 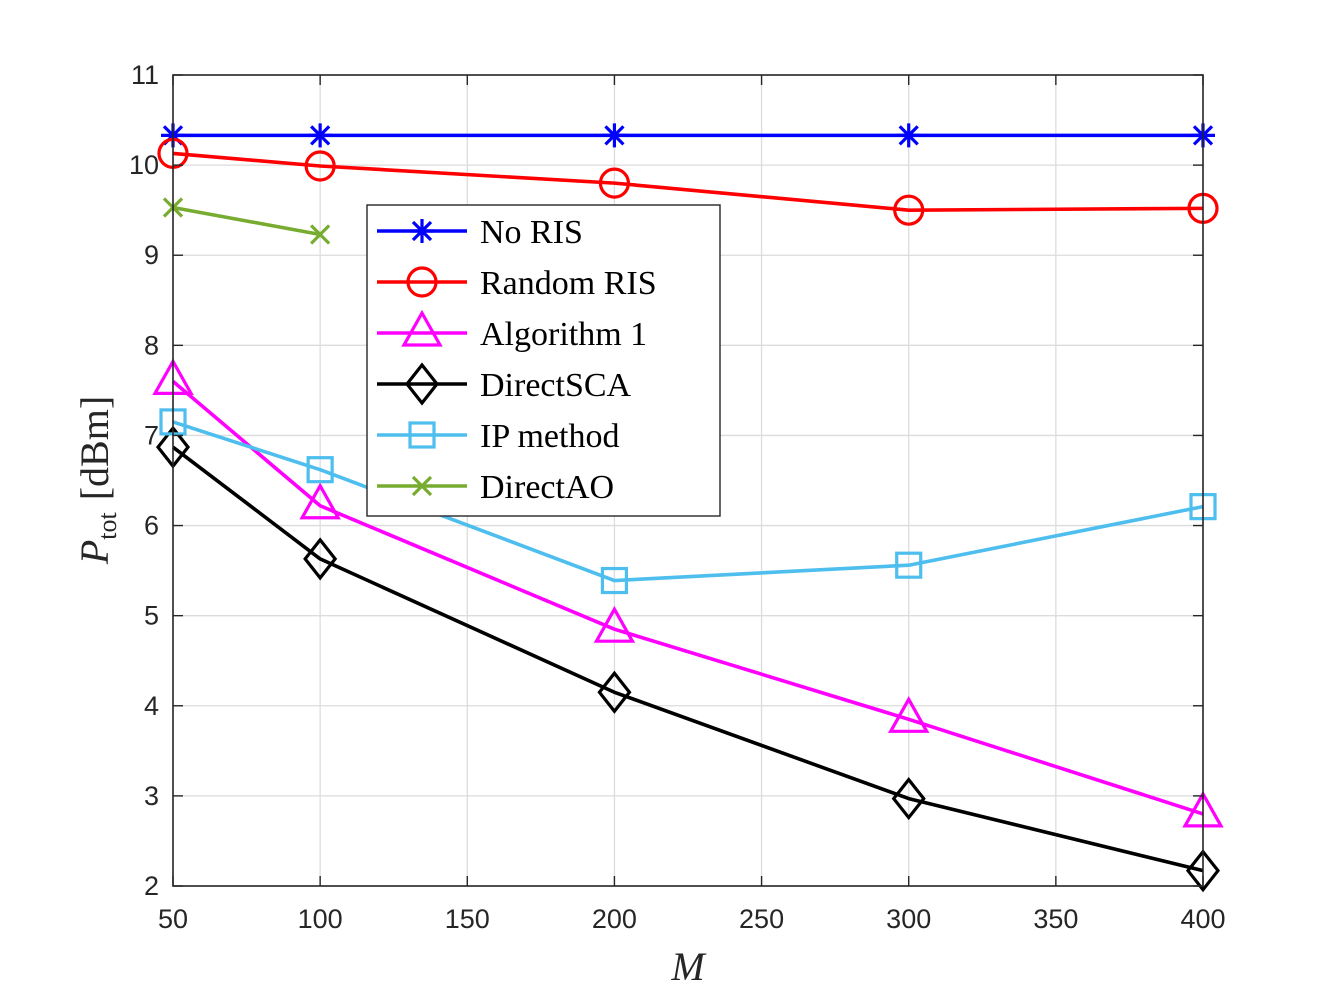 What do you see at coordinates (151, 526) in the screenshot?
I see `y-tick-label: 6` at bounding box center [151, 526].